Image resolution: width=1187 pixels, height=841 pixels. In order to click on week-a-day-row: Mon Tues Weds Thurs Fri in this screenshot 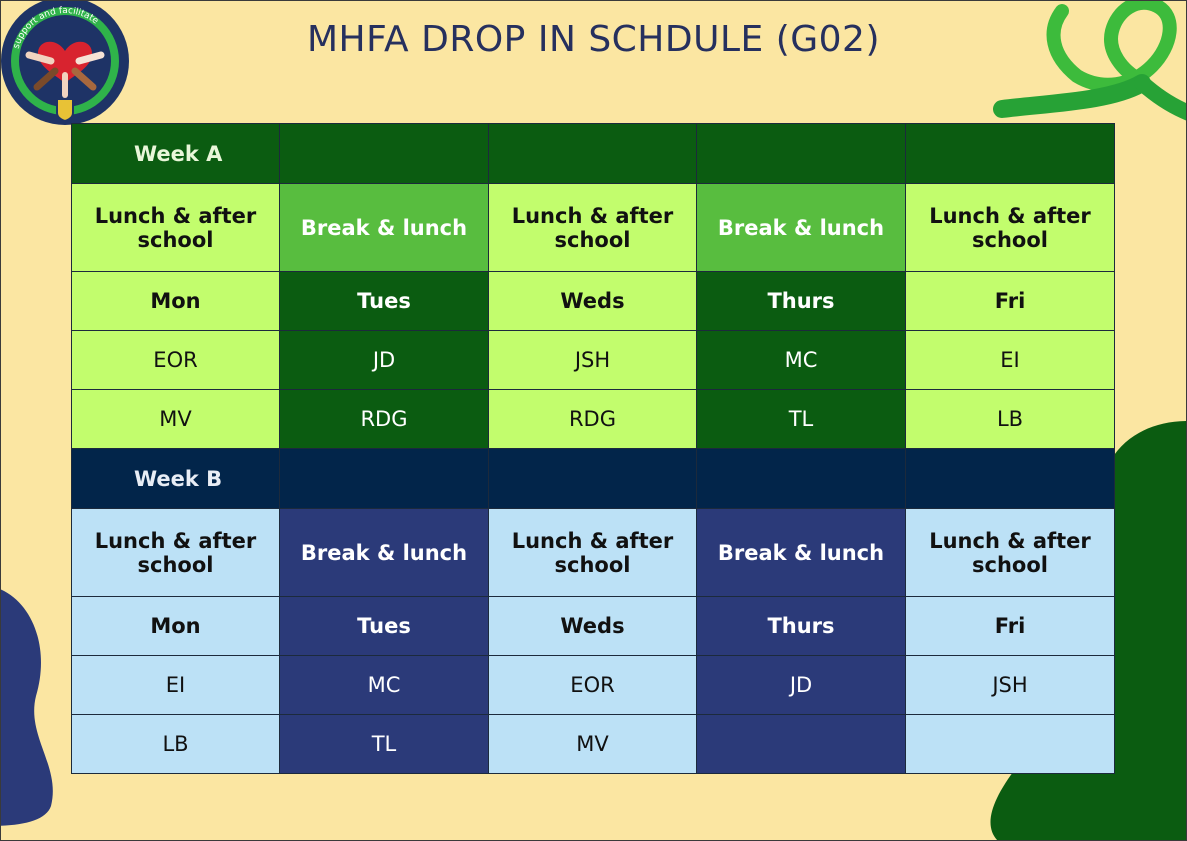, I will do `click(593, 301)`.